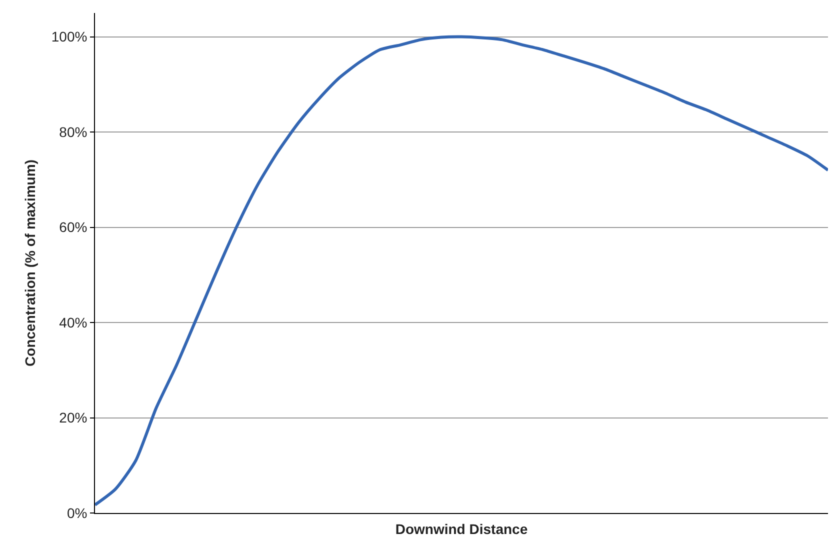 The height and width of the screenshot is (551, 830). I want to click on y-tick-label: 20%, so click(73, 418).